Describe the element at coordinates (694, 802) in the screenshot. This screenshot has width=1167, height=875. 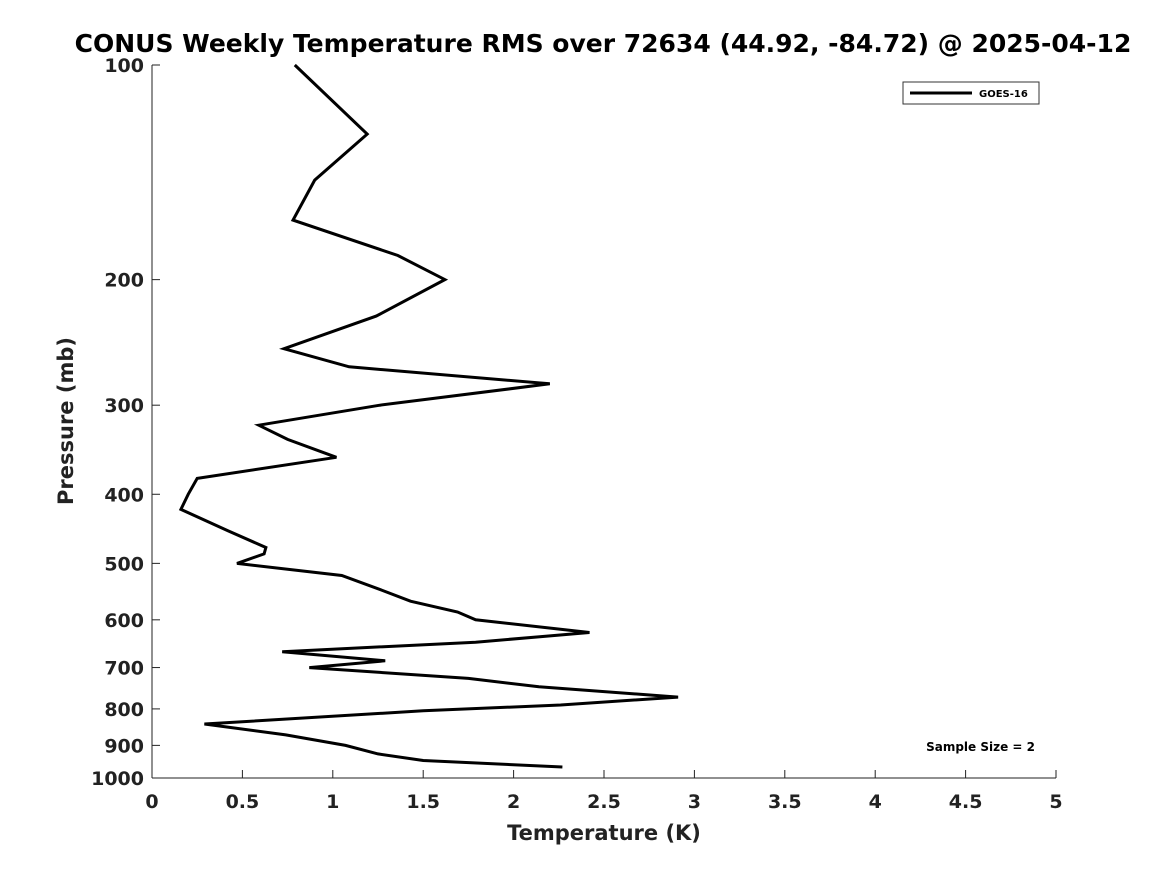
I see `x-tick-label: 3` at that location.